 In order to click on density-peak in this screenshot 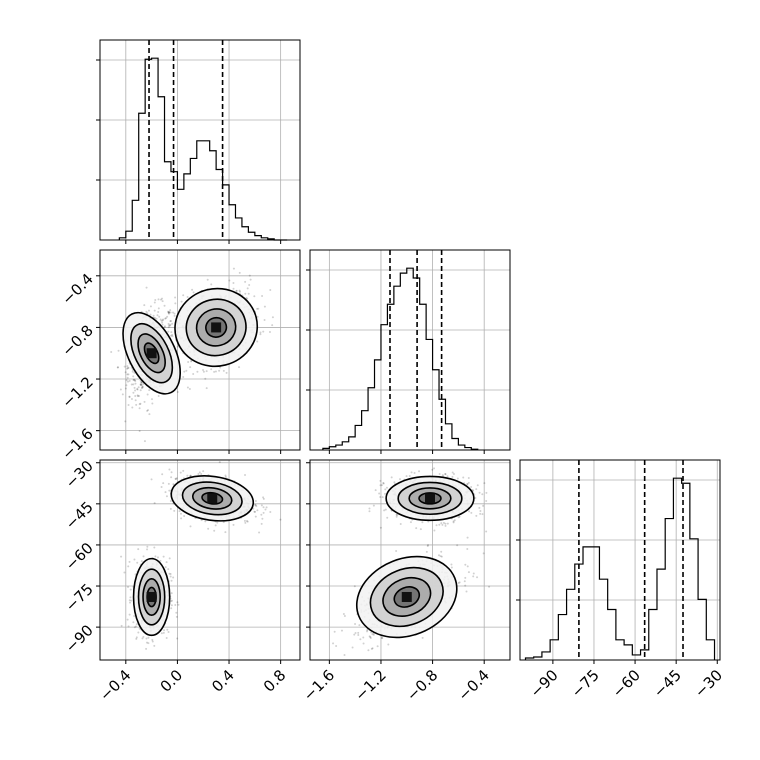, I will do `click(151, 596)`.